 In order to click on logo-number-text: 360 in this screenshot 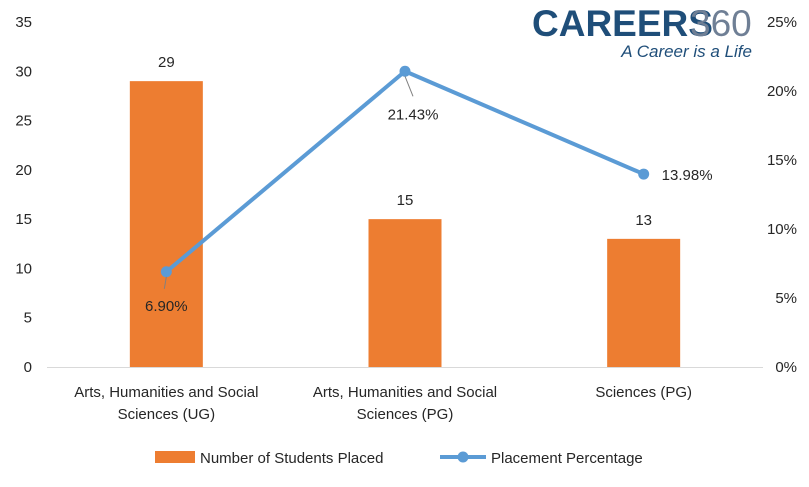, I will do `click(721, 23)`.